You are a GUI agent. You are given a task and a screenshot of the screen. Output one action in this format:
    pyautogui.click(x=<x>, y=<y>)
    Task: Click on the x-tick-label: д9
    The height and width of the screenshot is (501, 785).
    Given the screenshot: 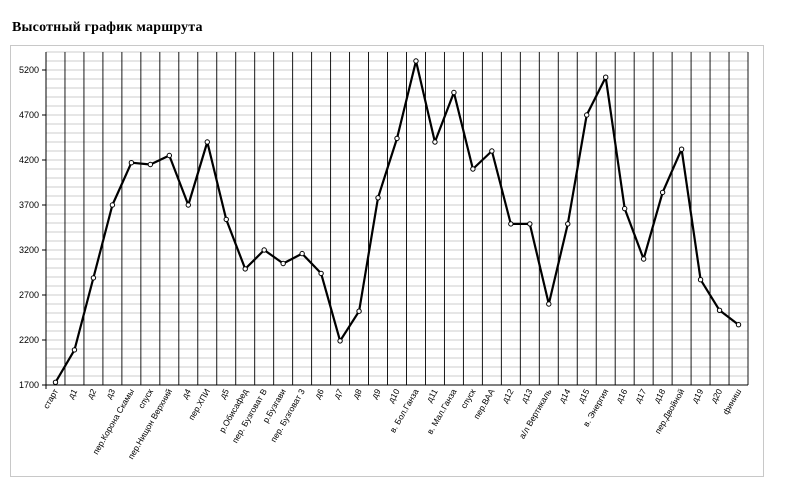 What is the action you would take?
    pyautogui.click(x=376, y=394)
    